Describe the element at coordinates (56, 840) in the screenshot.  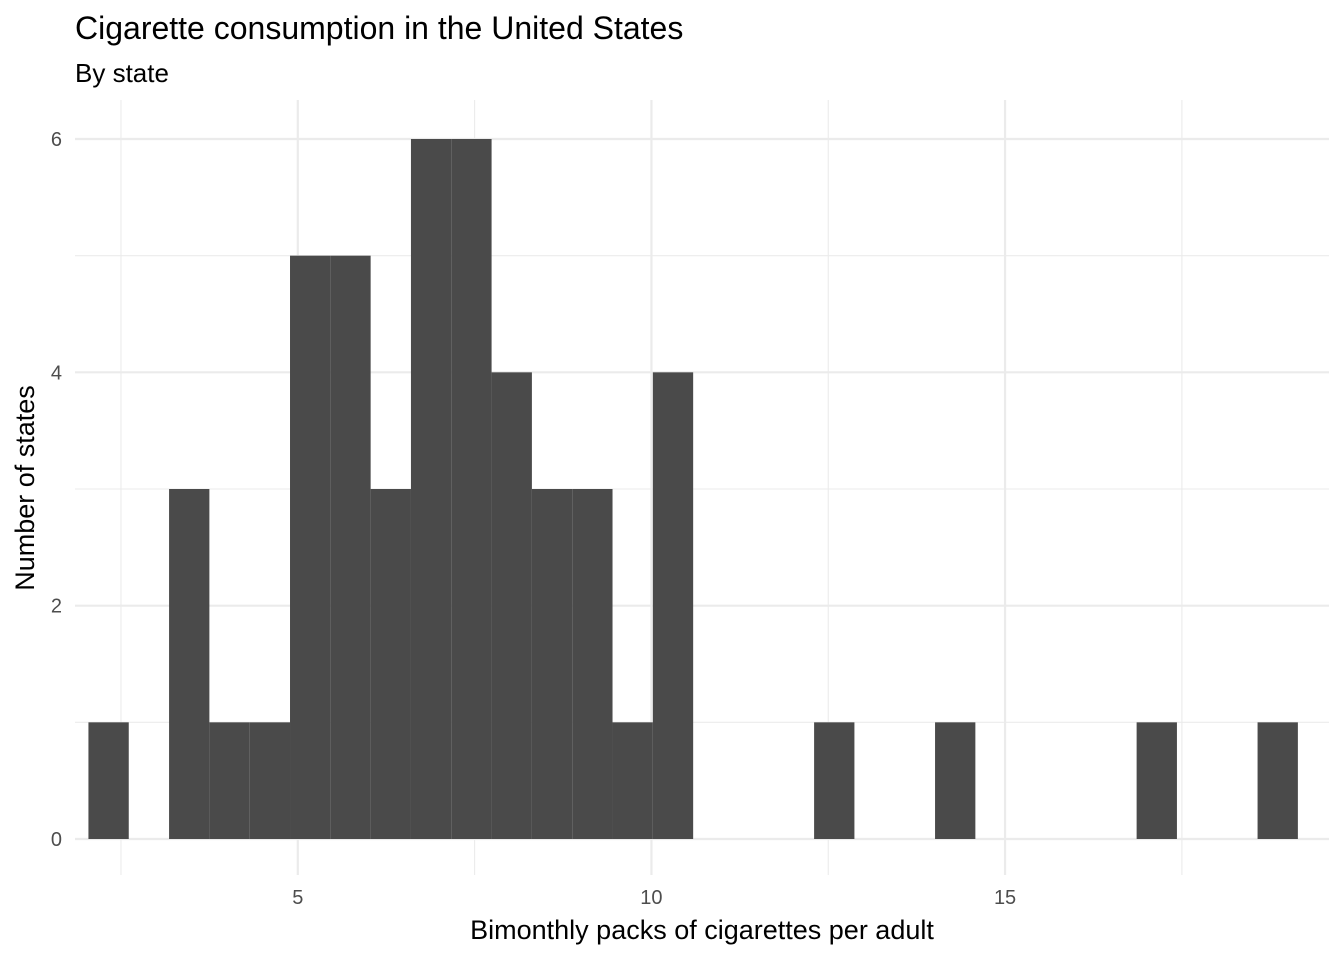
I see `y-tick-label: 0` at that location.